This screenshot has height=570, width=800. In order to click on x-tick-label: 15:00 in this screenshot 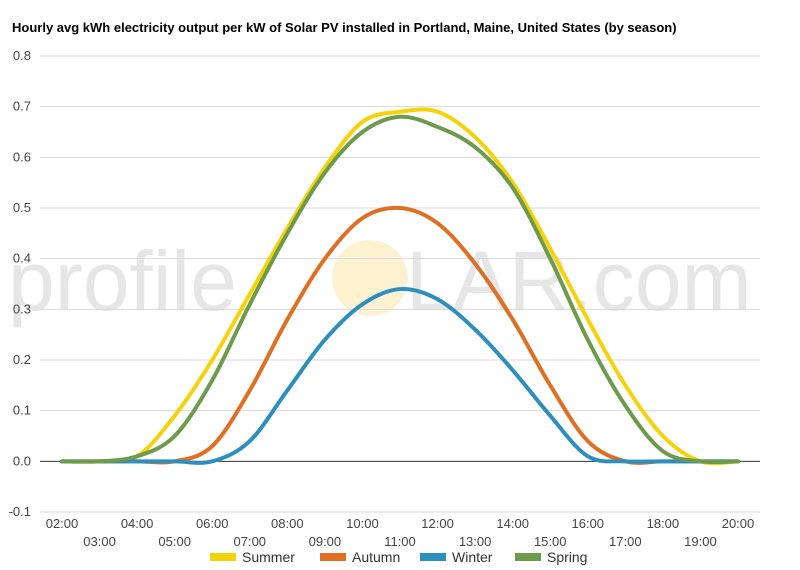, I will do `click(550, 541)`.